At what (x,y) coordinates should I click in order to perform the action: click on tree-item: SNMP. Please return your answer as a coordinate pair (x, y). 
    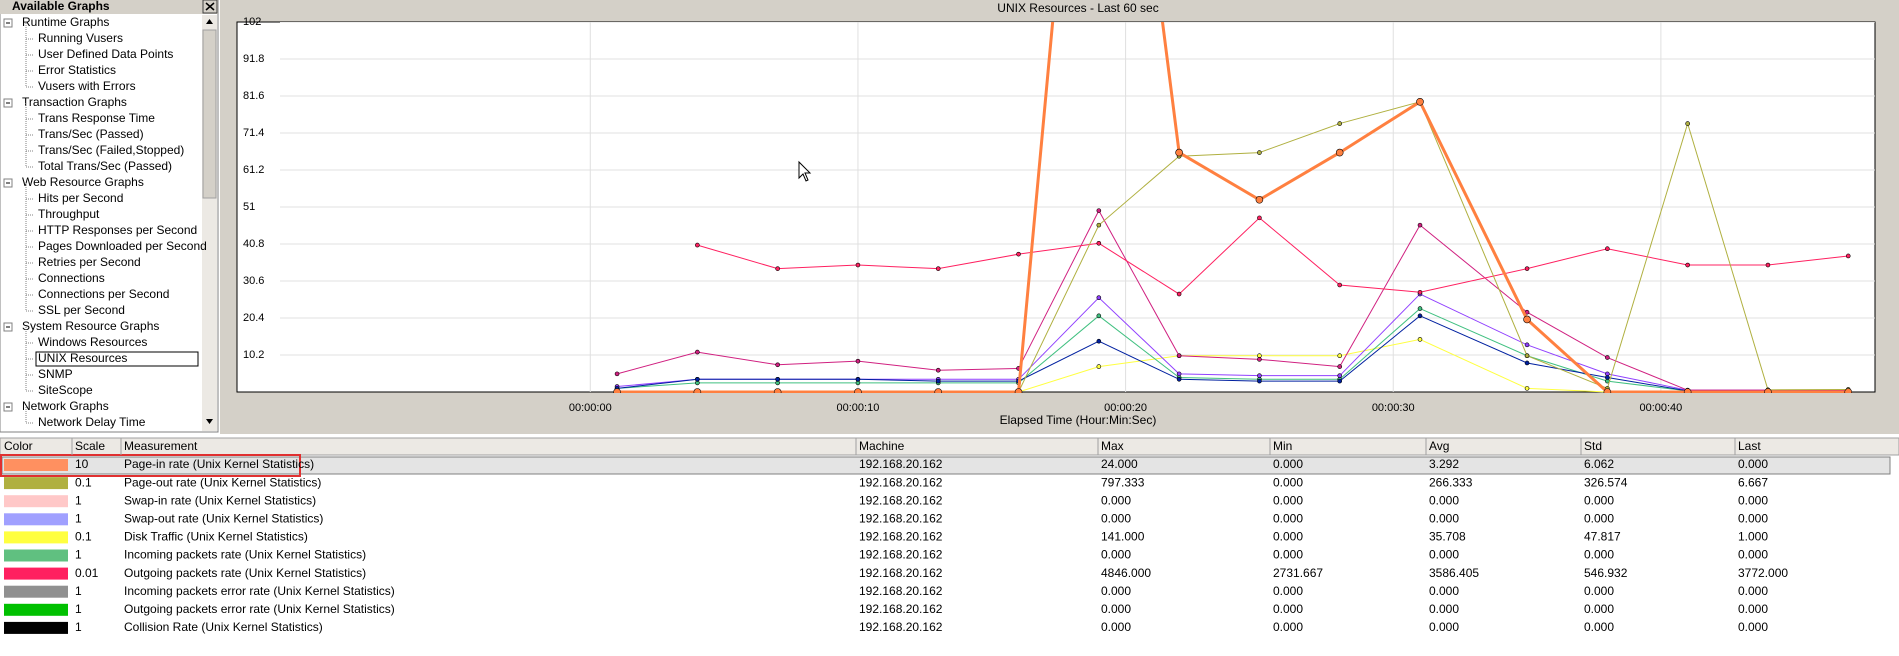
    Looking at the image, I should click on (55, 374).